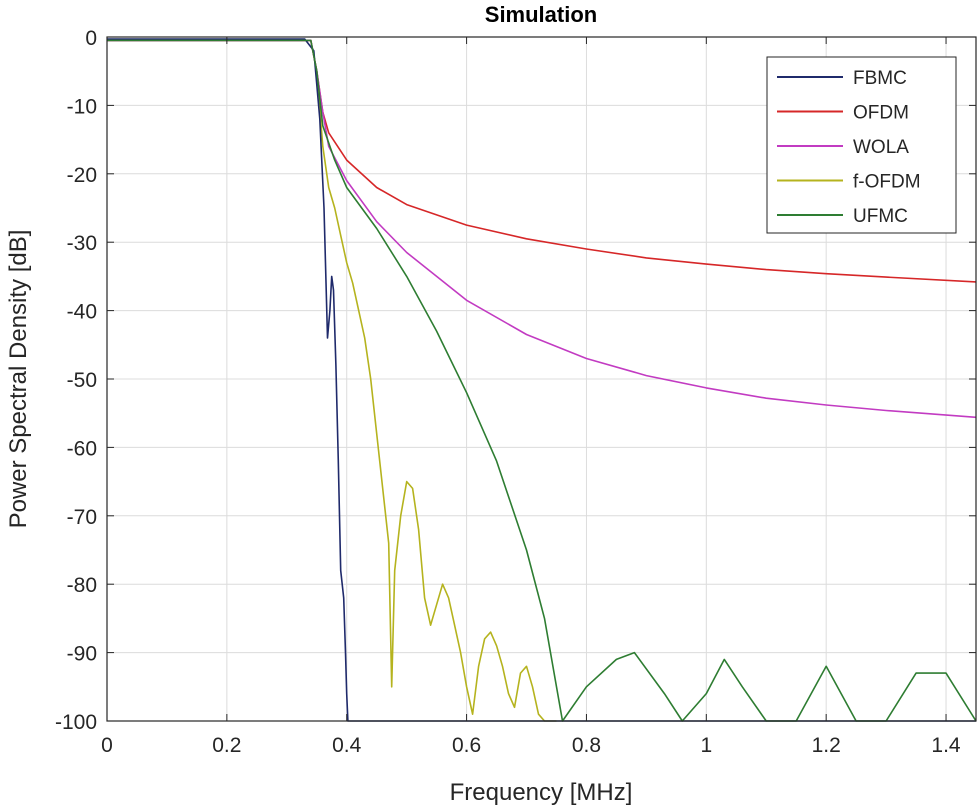  I want to click on x-tick-label: 0, so click(107, 745).